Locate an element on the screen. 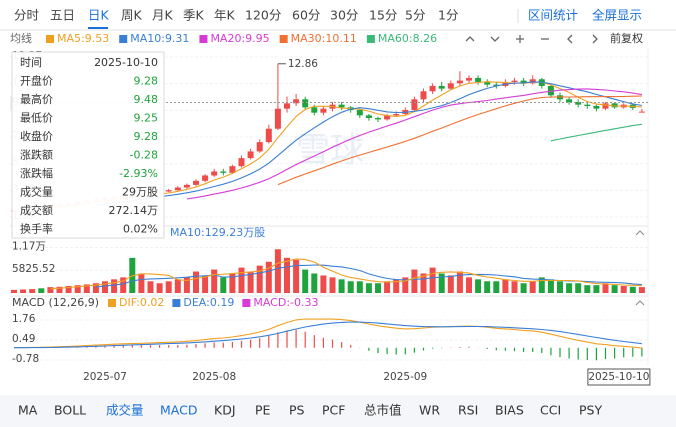  peak-label: 12.86 is located at coordinates (303, 64).